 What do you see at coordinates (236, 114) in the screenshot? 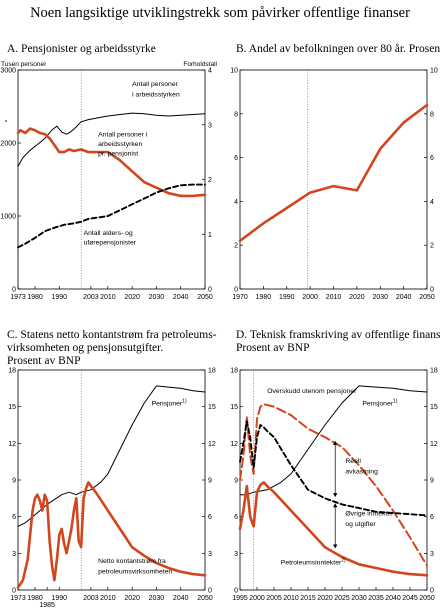
I see `y-tick-label-left: 8` at bounding box center [236, 114].